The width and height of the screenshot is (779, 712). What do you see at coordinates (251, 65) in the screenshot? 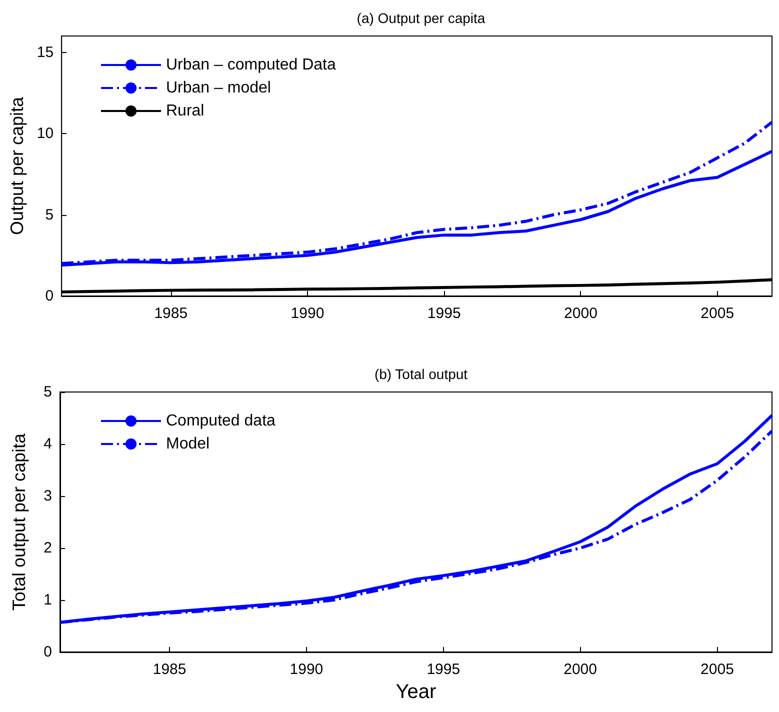
I see `legend-label: Urban – computed Data` at bounding box center [251, 65].